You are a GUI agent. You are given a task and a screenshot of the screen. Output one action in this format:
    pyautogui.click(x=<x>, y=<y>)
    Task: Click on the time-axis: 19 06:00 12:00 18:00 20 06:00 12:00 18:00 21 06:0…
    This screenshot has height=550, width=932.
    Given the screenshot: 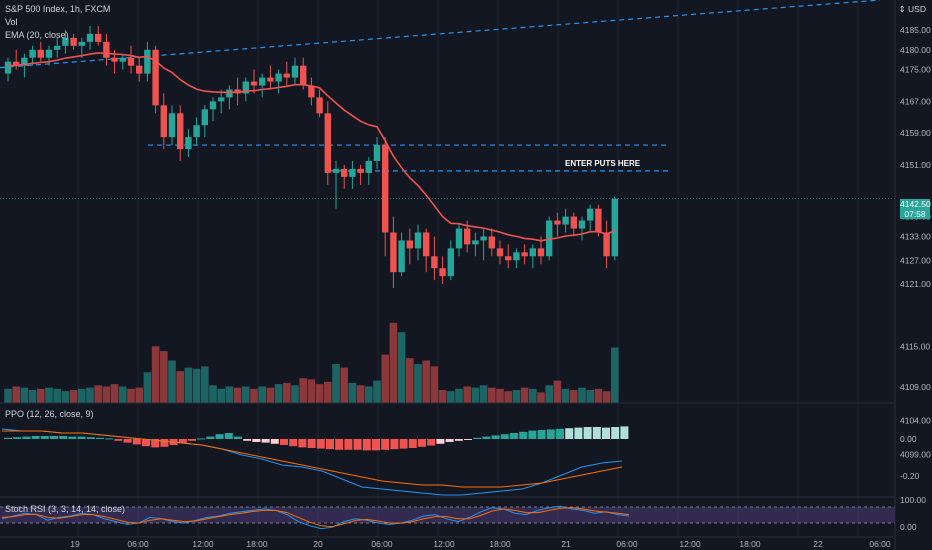 What is the action you would take?
    pyautogui.click(x=480, y=544)
    